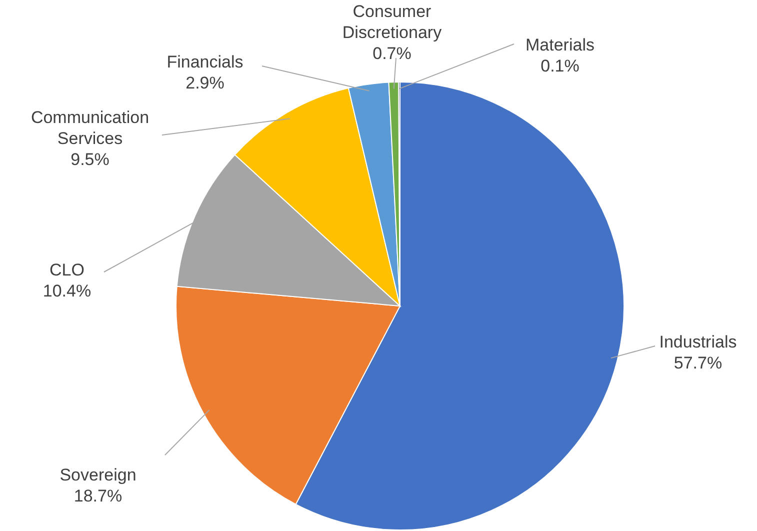 This screenshot has height=531, width=757. What do you see at coordinates (392, 22) in the screenshot?
I see `slice-label: Consumer Discretionary` at bounding box center [392, 22].